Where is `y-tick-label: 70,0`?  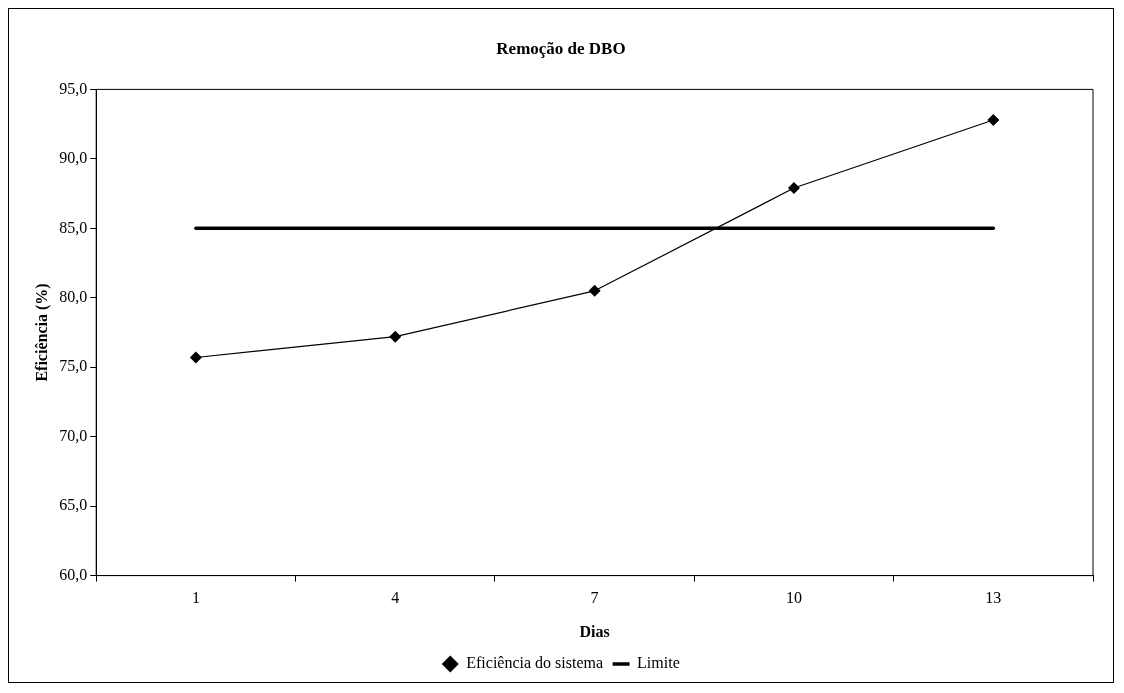 y-tick-label: 70,0 is located at coordinates (73, 435).